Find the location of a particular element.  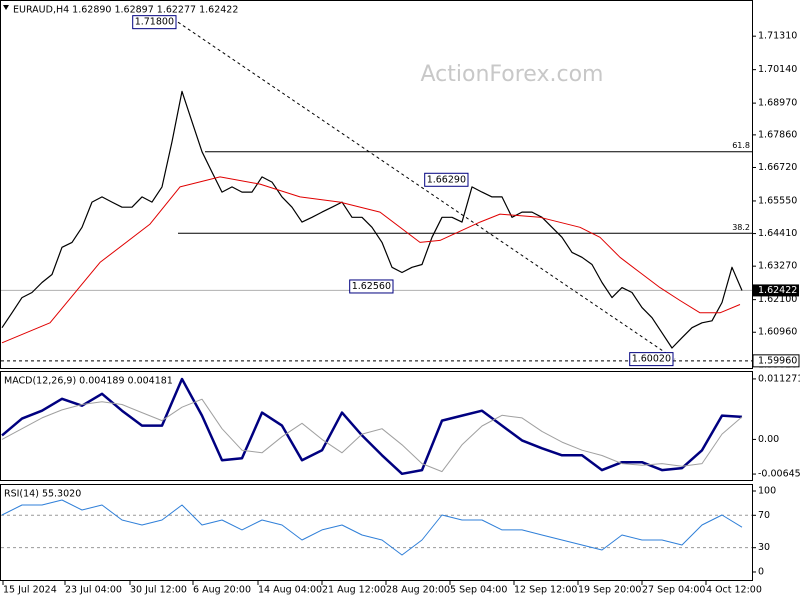

panel-title: MACD(12,26,9) 0.004189 0.004181 is located at coordinates (88, 381).